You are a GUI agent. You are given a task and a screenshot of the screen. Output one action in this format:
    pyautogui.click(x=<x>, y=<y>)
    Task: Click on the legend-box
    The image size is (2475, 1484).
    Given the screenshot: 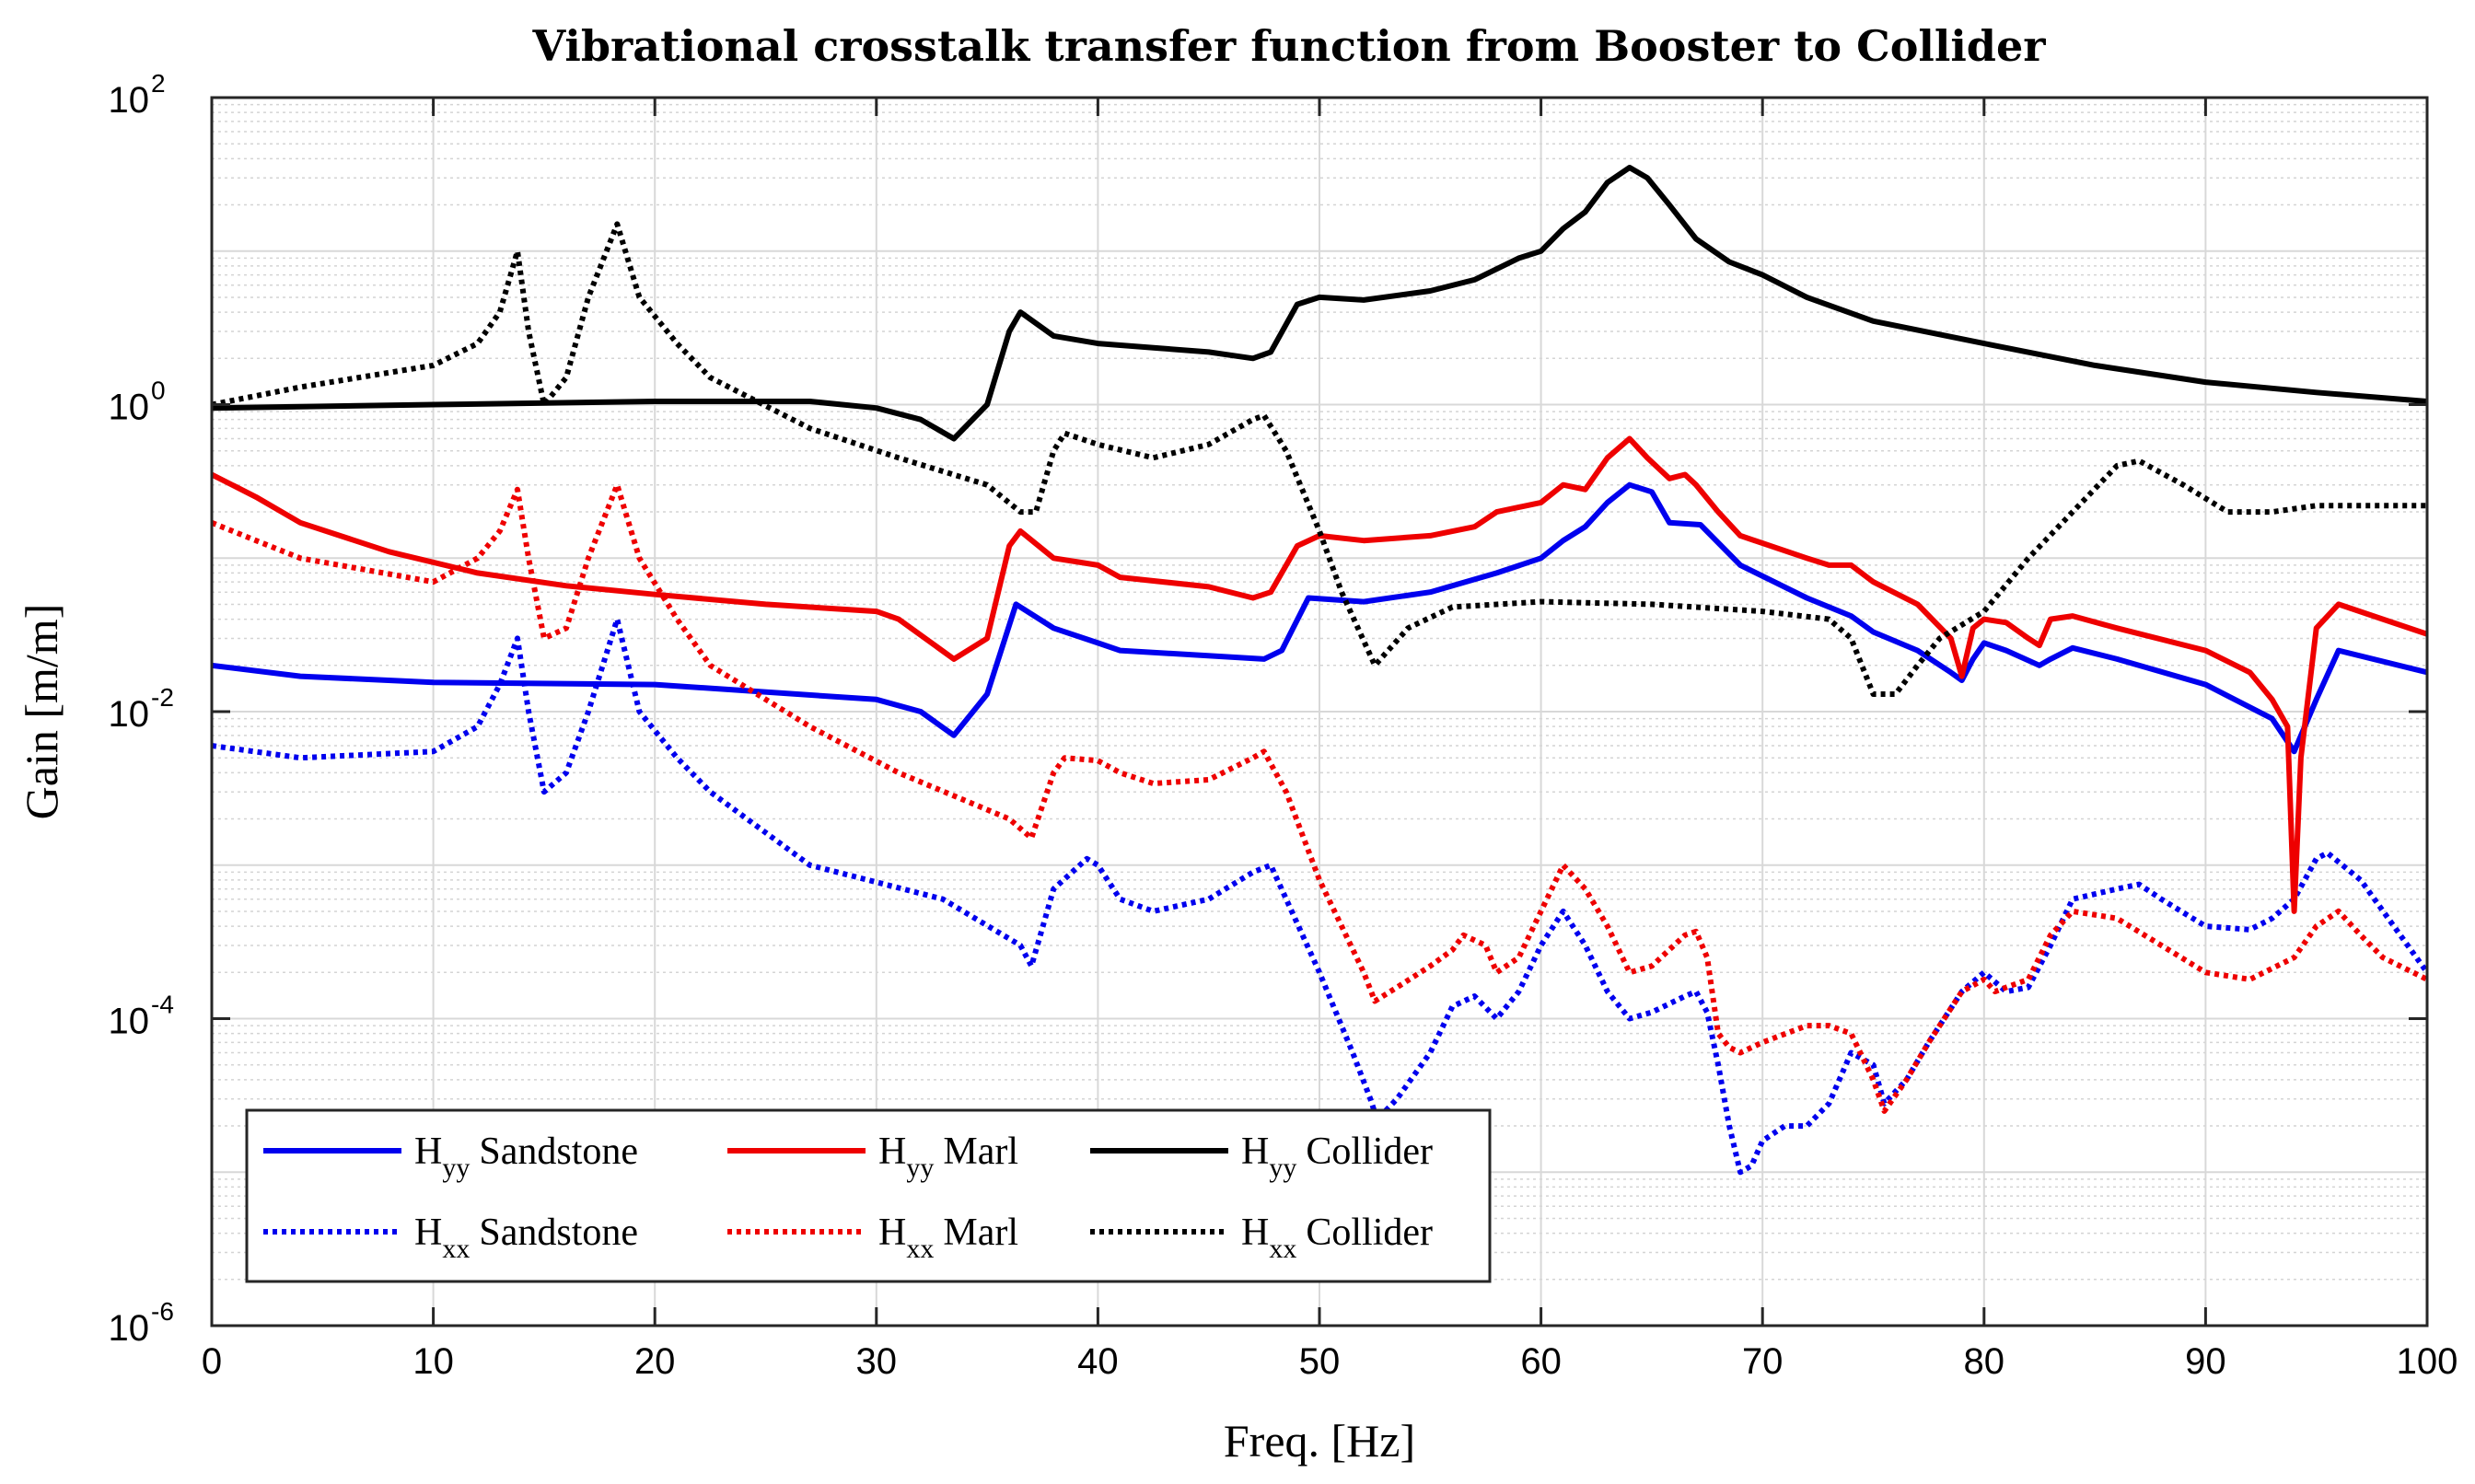 What is the action you would take?
    pyautogui.click(x=869, y=1195)
    